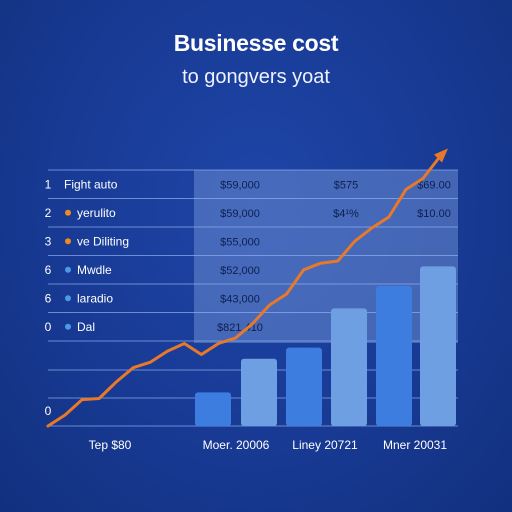 The image size is (512, 512). I want to click on table-cell: $52,000, so click(240, 271).